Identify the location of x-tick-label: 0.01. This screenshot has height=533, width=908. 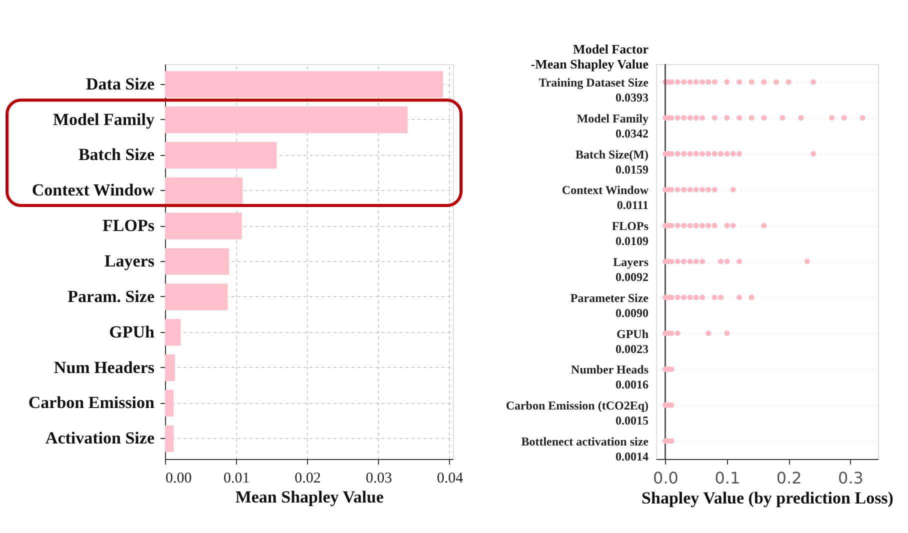
(236, 478).